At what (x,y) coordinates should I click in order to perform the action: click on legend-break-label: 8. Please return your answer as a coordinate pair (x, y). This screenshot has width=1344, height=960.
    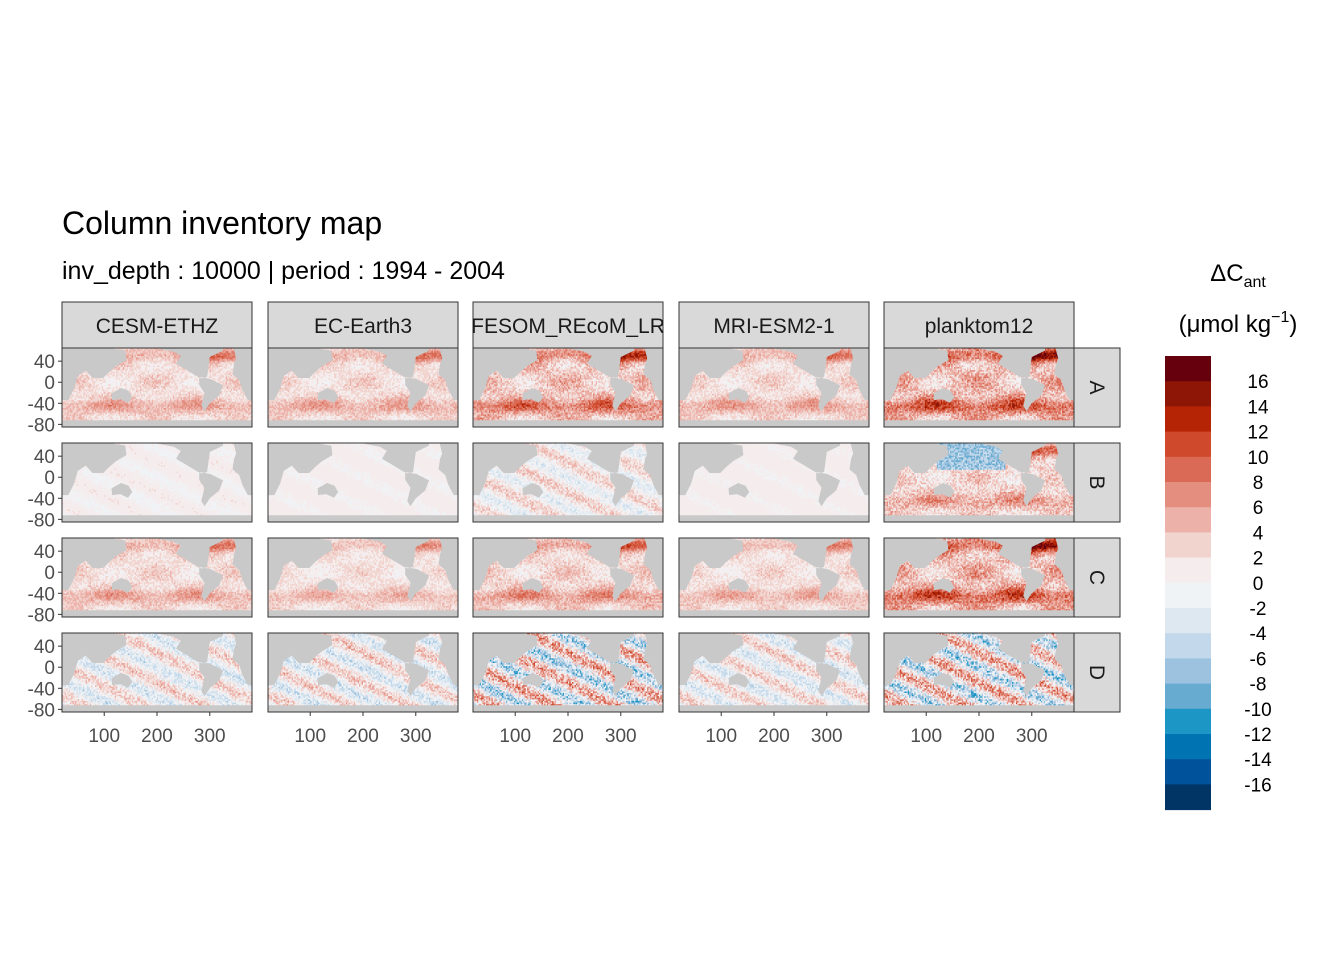
    Looking at the image, I should click on (1258, 483).